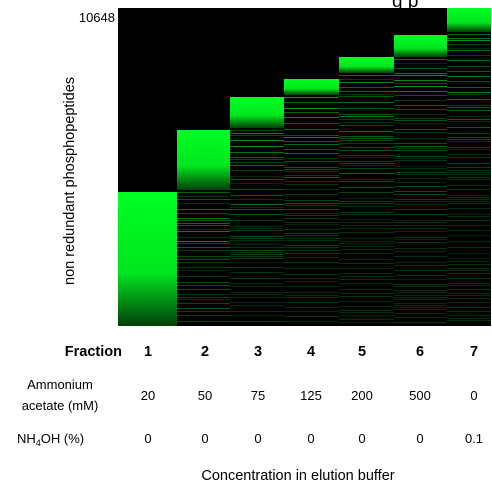 This screenshot has height=486, width=492. I want to click on fraction-7-main-band, so click(469, 20).